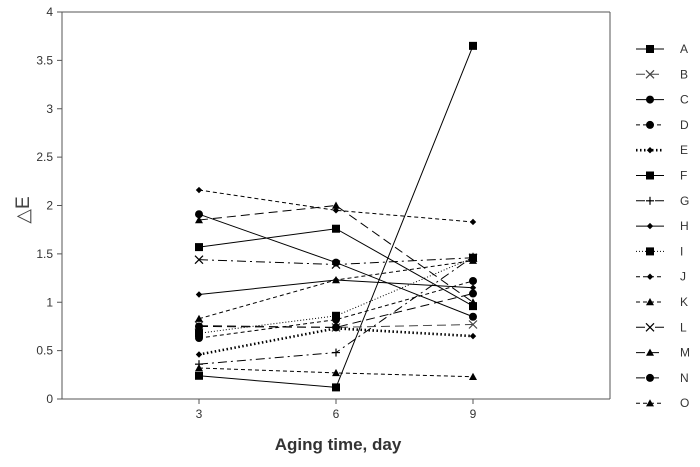 The height and width of the screenshot is (467, 700). Describe the element at coordinates (650, 150) in the screenshot. I see `legend-marker-e` at that location.